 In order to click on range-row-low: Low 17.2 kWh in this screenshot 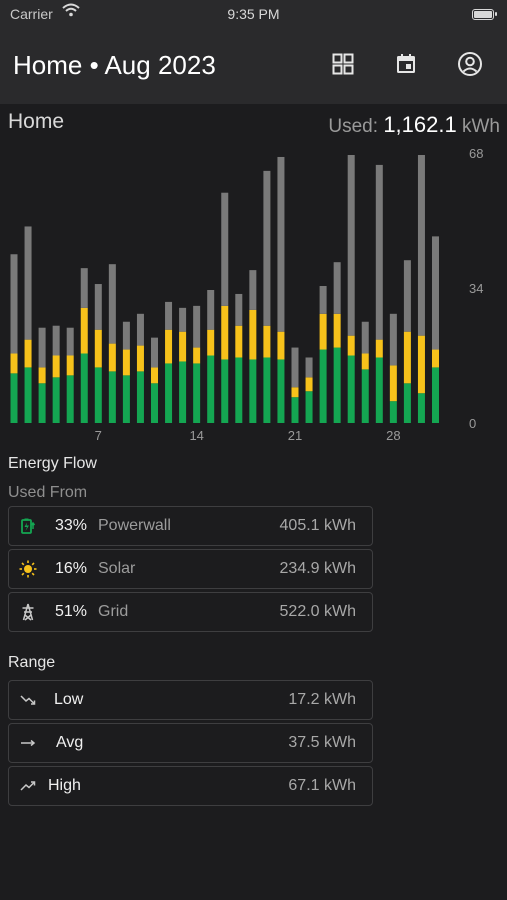, I will do `click(190, 700)`.